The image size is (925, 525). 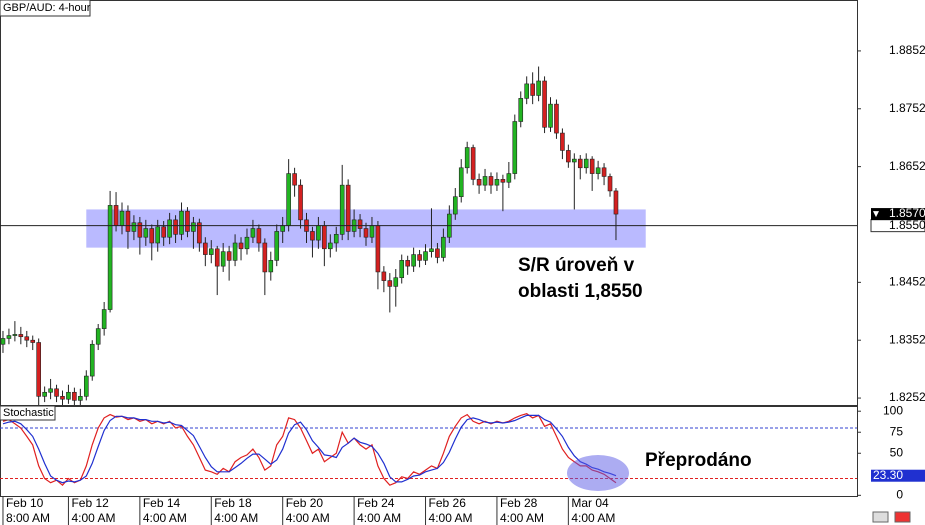 What do you see at coordinates (907, 225) in the screenshot?
I see `price-label: 1.8550` at bounding box center [907, 225].